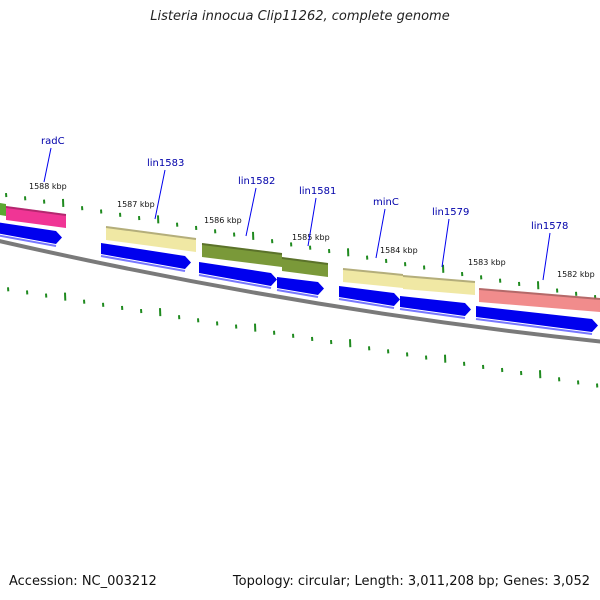 This screenshot has height=600, width=600. What do you see at coordinates (487, 262) in the screenshot?
I see `scale-label: 1583 kbp` at bounding box center [487, 262].